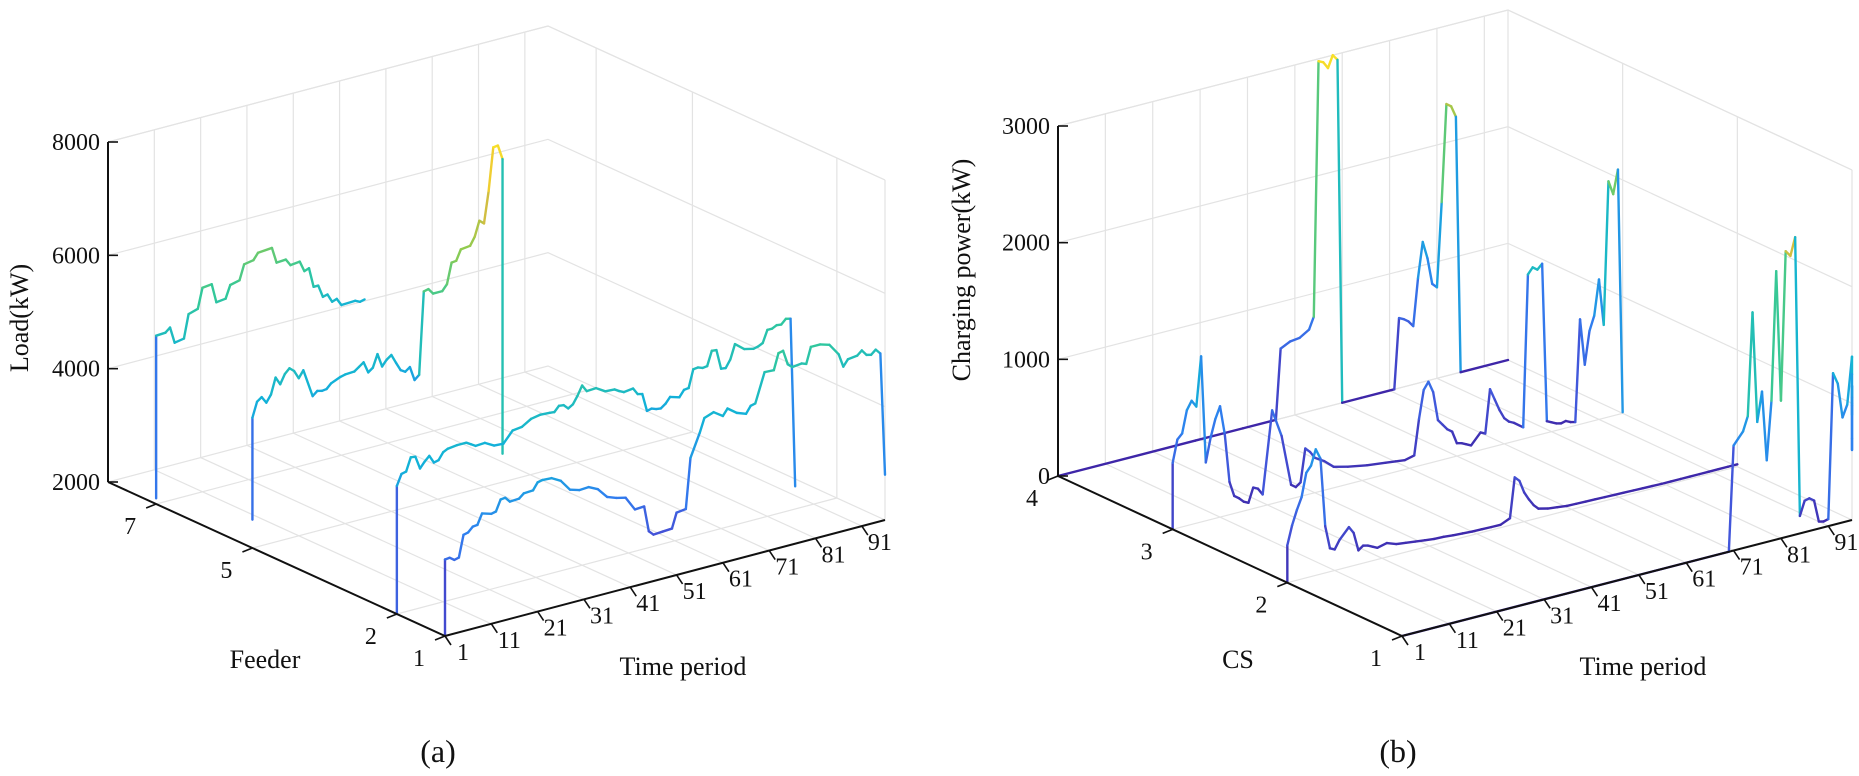  I want to click on x-axis-line, so click(665, 578).